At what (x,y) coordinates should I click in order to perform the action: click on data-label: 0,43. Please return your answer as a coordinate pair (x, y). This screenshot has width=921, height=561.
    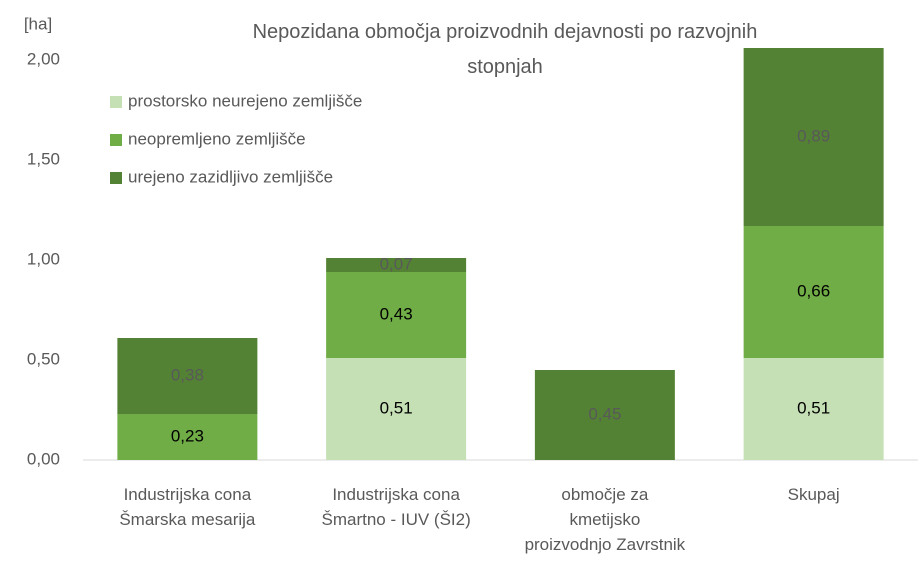
    Looking at the image, I should click on (396, 313).